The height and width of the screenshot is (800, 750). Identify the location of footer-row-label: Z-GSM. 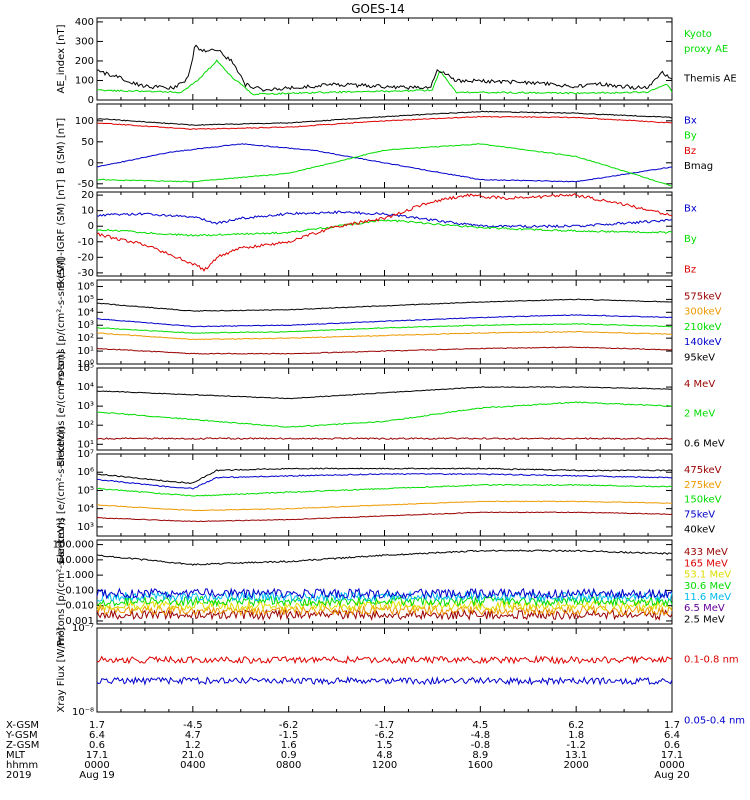
(22, 745).